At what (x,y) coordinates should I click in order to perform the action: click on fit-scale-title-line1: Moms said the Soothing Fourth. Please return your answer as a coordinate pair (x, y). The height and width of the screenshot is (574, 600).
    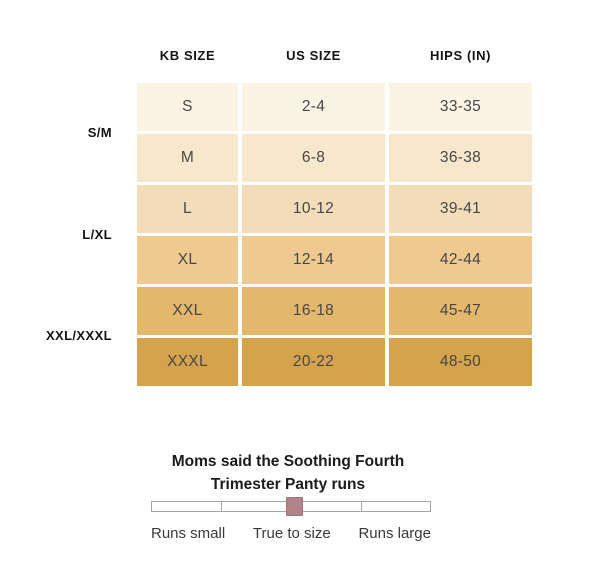
    Looking at the image, I should click on (288, 461).